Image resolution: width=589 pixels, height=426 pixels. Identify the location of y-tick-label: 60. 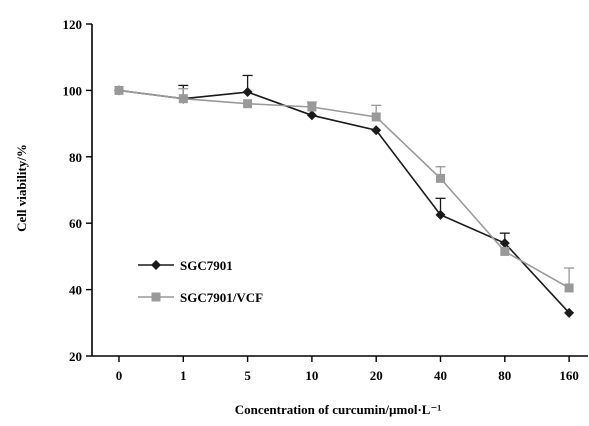
(75, 223).